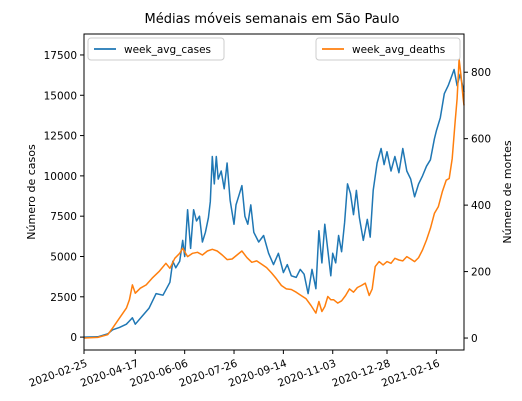  What do you see at coordinates (60, 137) in the screenshot?
I see `left-tick-label: 12500` at bounding box center [60, 137].